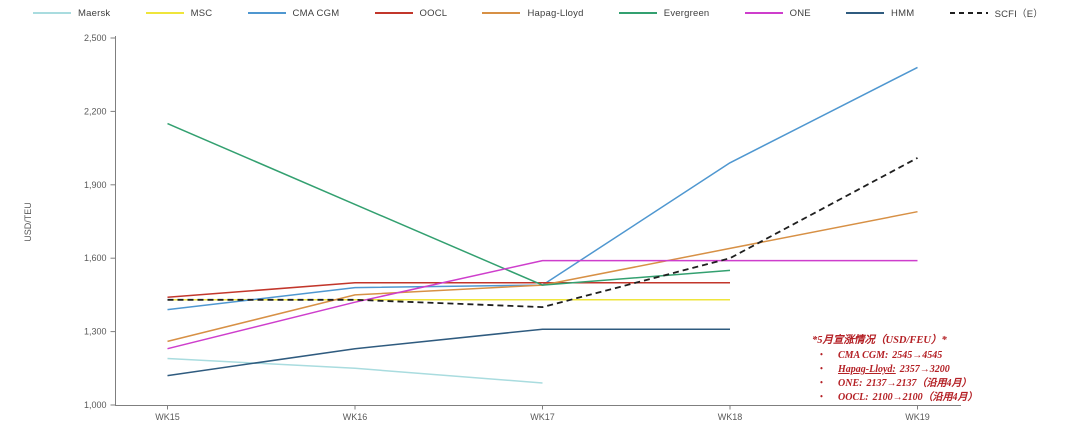 This screenshot has width=1080, height=428. What do you see at coordinates (448, 352) in the screenshot?
I see `series-line-hmm` at bounding box center [448, 352].